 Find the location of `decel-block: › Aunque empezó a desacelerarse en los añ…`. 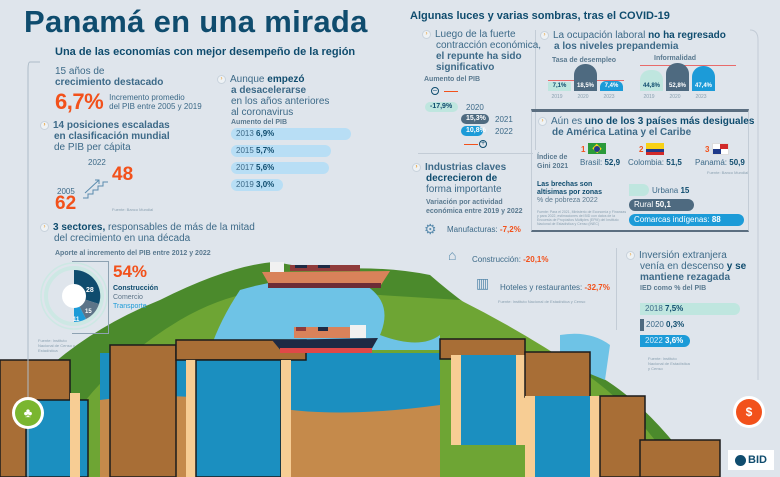

decel-block: › Aunque empezó a desacelerarse en los añ… is located at coordinates (273, 100).